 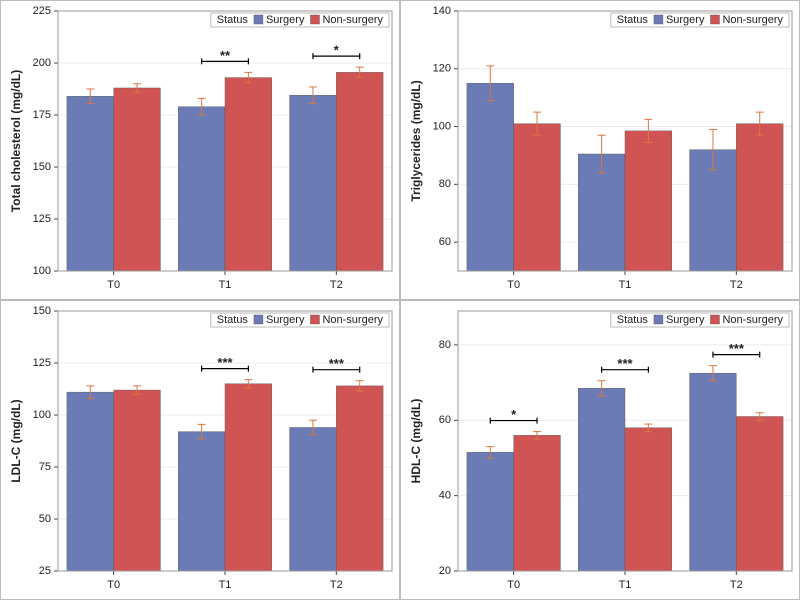 I want to click on y-axis-label: Total cholesterol (mg/dL), so click(x=16, y=141).